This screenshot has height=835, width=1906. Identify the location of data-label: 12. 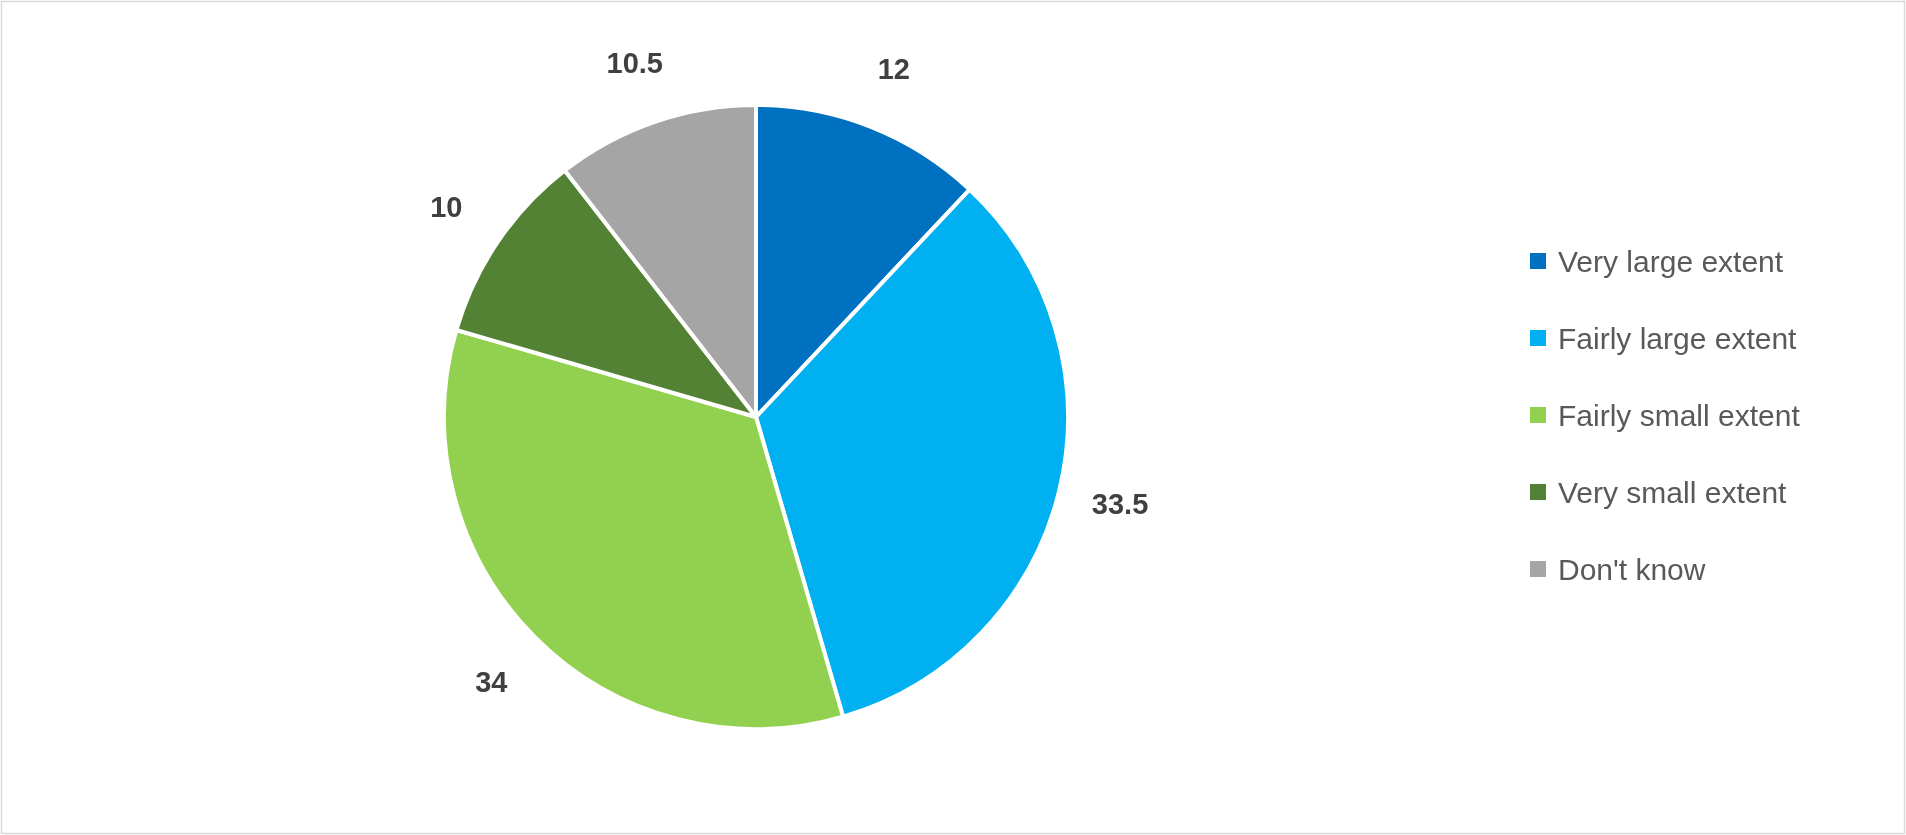
(893, 68).